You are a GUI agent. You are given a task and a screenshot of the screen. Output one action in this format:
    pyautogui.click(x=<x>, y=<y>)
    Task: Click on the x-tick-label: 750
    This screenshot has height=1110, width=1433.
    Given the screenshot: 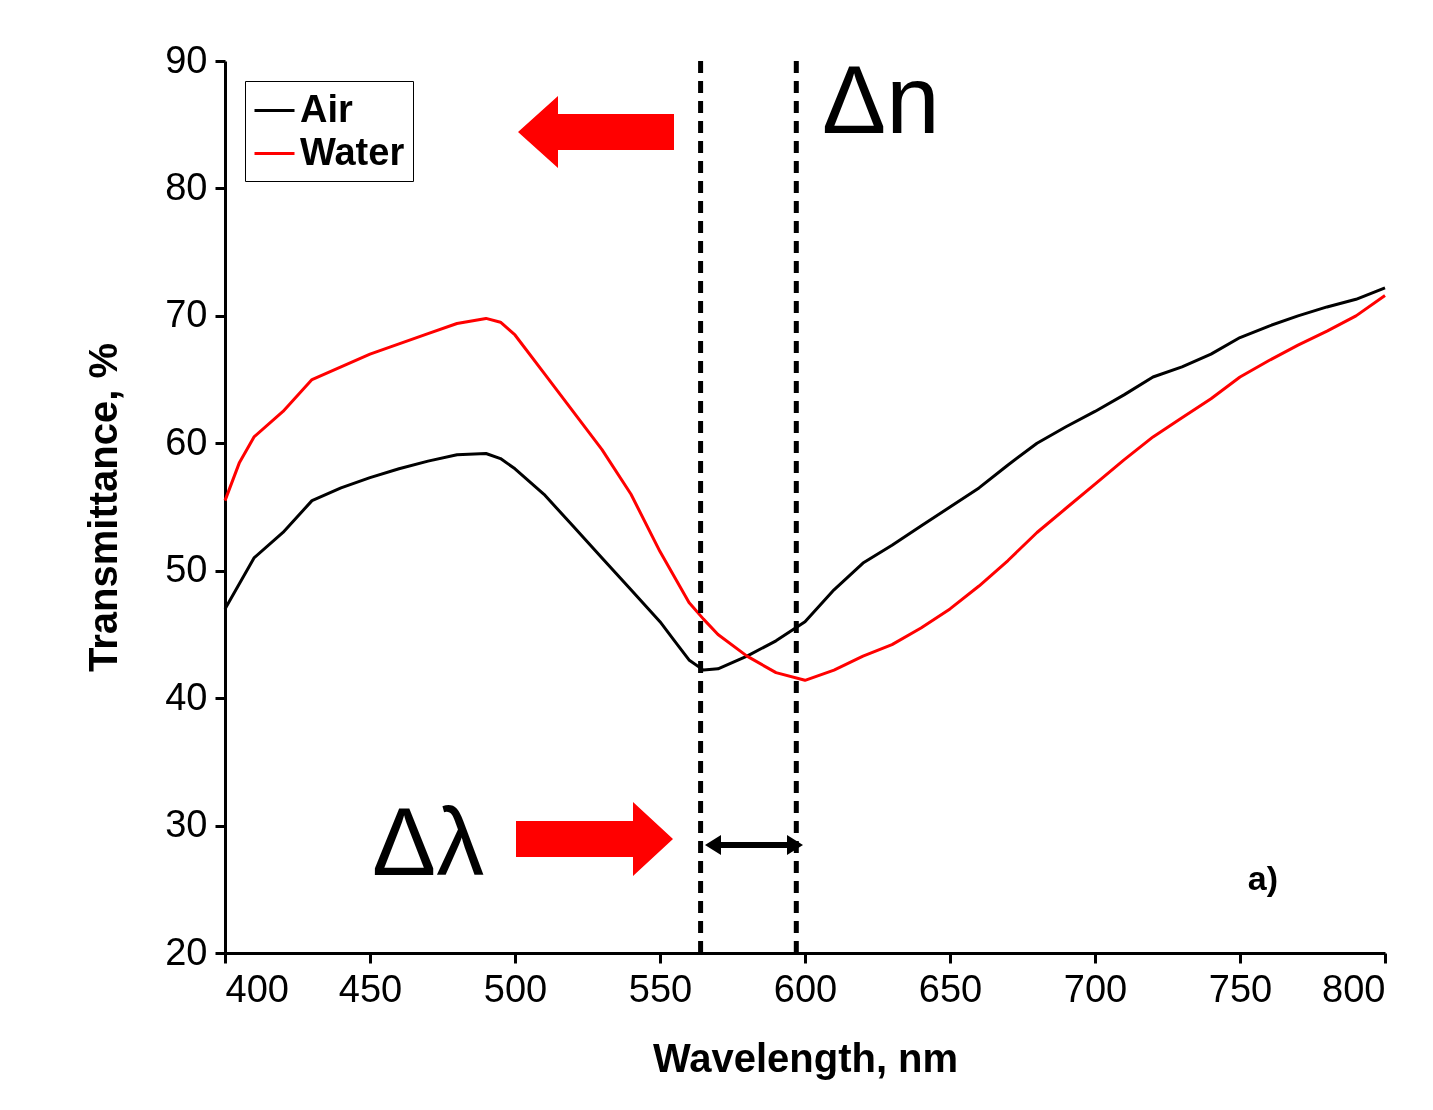 What is the action you would take?
    pyautogui.click(x=1240, y=988)
    